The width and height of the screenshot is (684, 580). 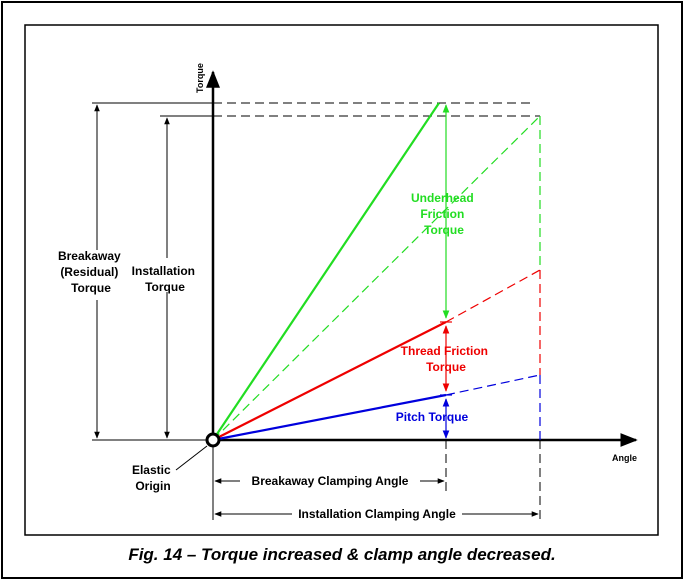 I want to click on blue-installation-line, so click(x=493, y=385).